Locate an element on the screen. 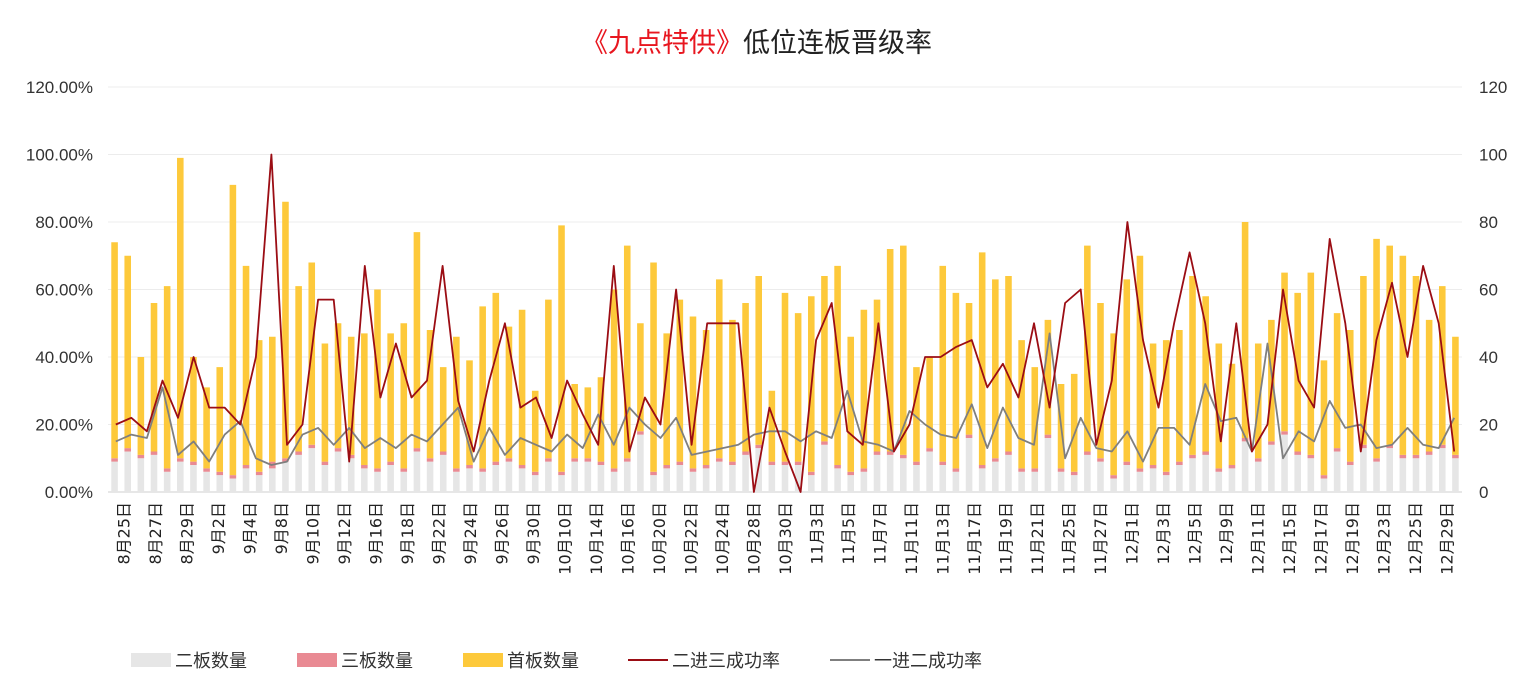 Image resolution: width=1522 pixels, height=688 pixels. chart-title-highlight: 《九点特供》 is located at coordinates (662, 43).